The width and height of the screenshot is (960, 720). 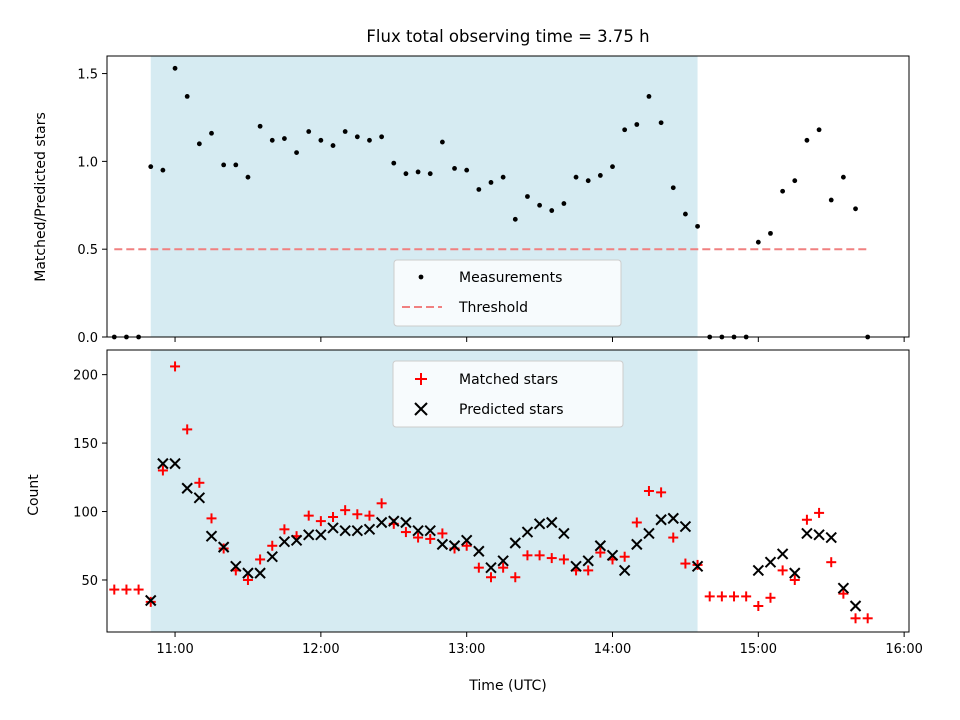 What do you see at coordinates (421, 379) in the screenshot?
I see `legend-matched-marker` at bounding box center [421, 379].